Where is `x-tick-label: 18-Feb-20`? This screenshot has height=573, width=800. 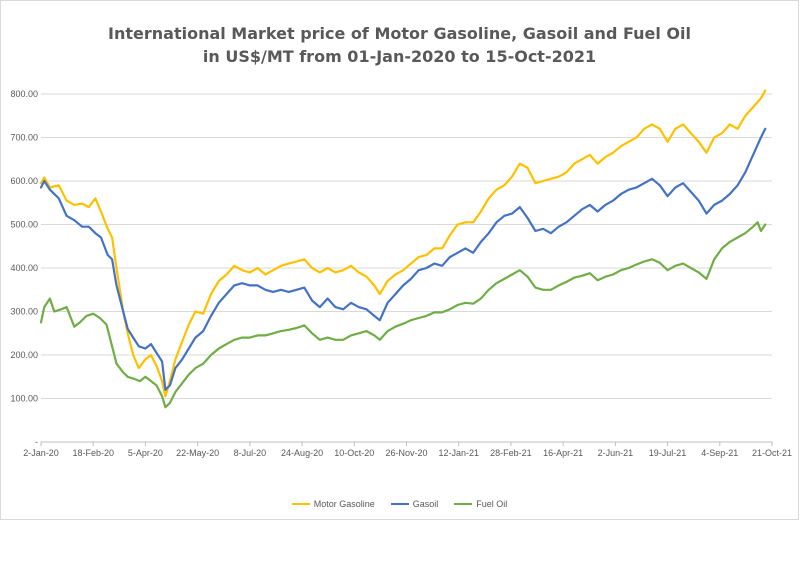 x-tick-label: 18-Feb-20 is located at coordinates (93, 453).